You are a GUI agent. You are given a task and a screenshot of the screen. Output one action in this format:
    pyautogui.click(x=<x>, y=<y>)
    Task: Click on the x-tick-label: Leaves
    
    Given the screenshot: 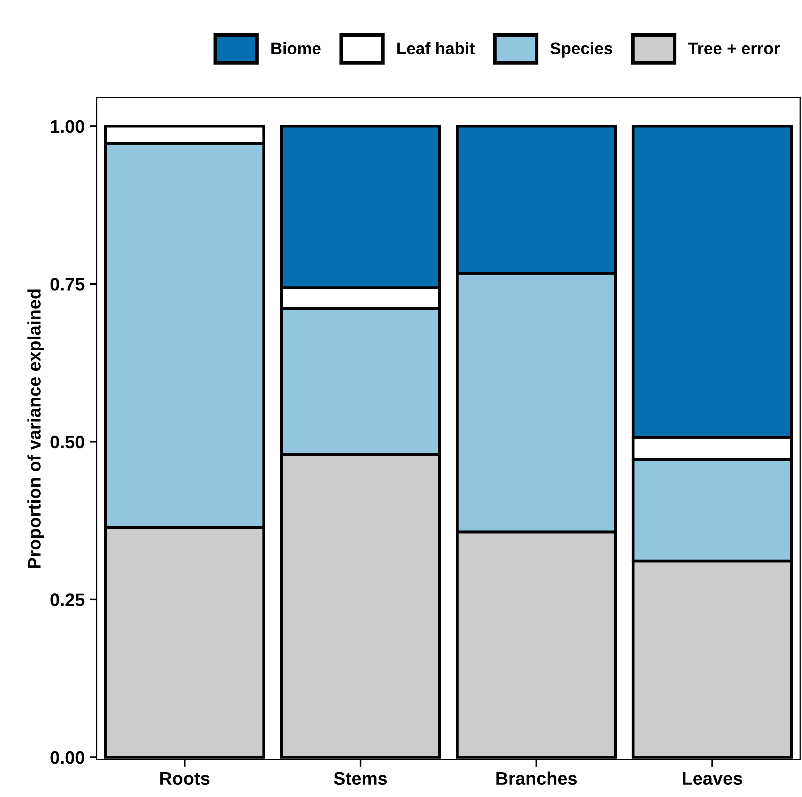 What is the action you would take?
    pyautogui.click(x=712, y=779)
    